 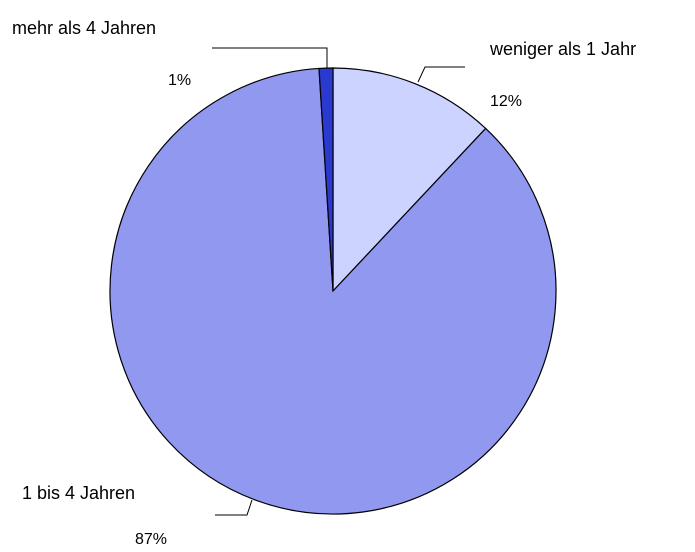 I want to click on slice-label: weniger als 1 Jahr, so click(x=562, y=49).